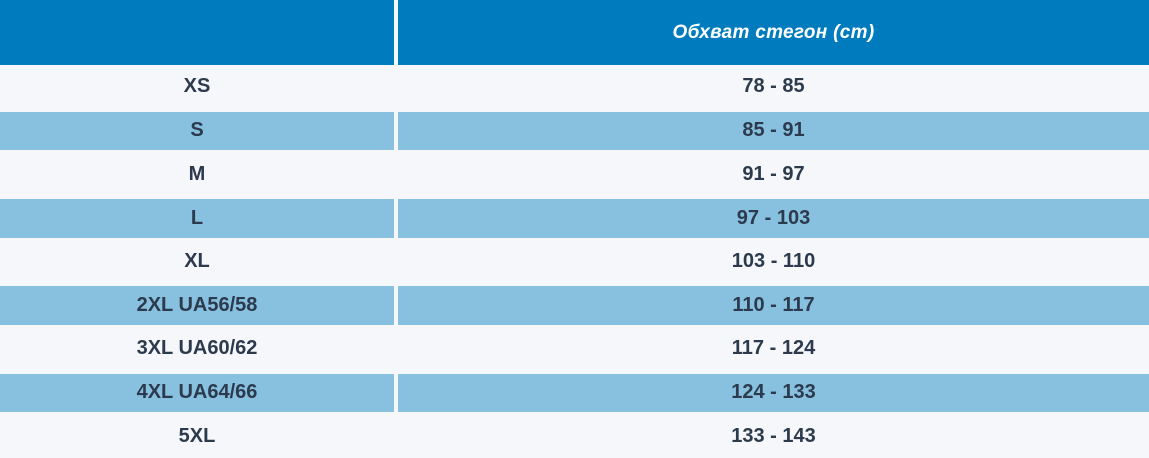 This screenshot has height=458, width=1149. I want to click on header-size-cell, so click(197, 32).